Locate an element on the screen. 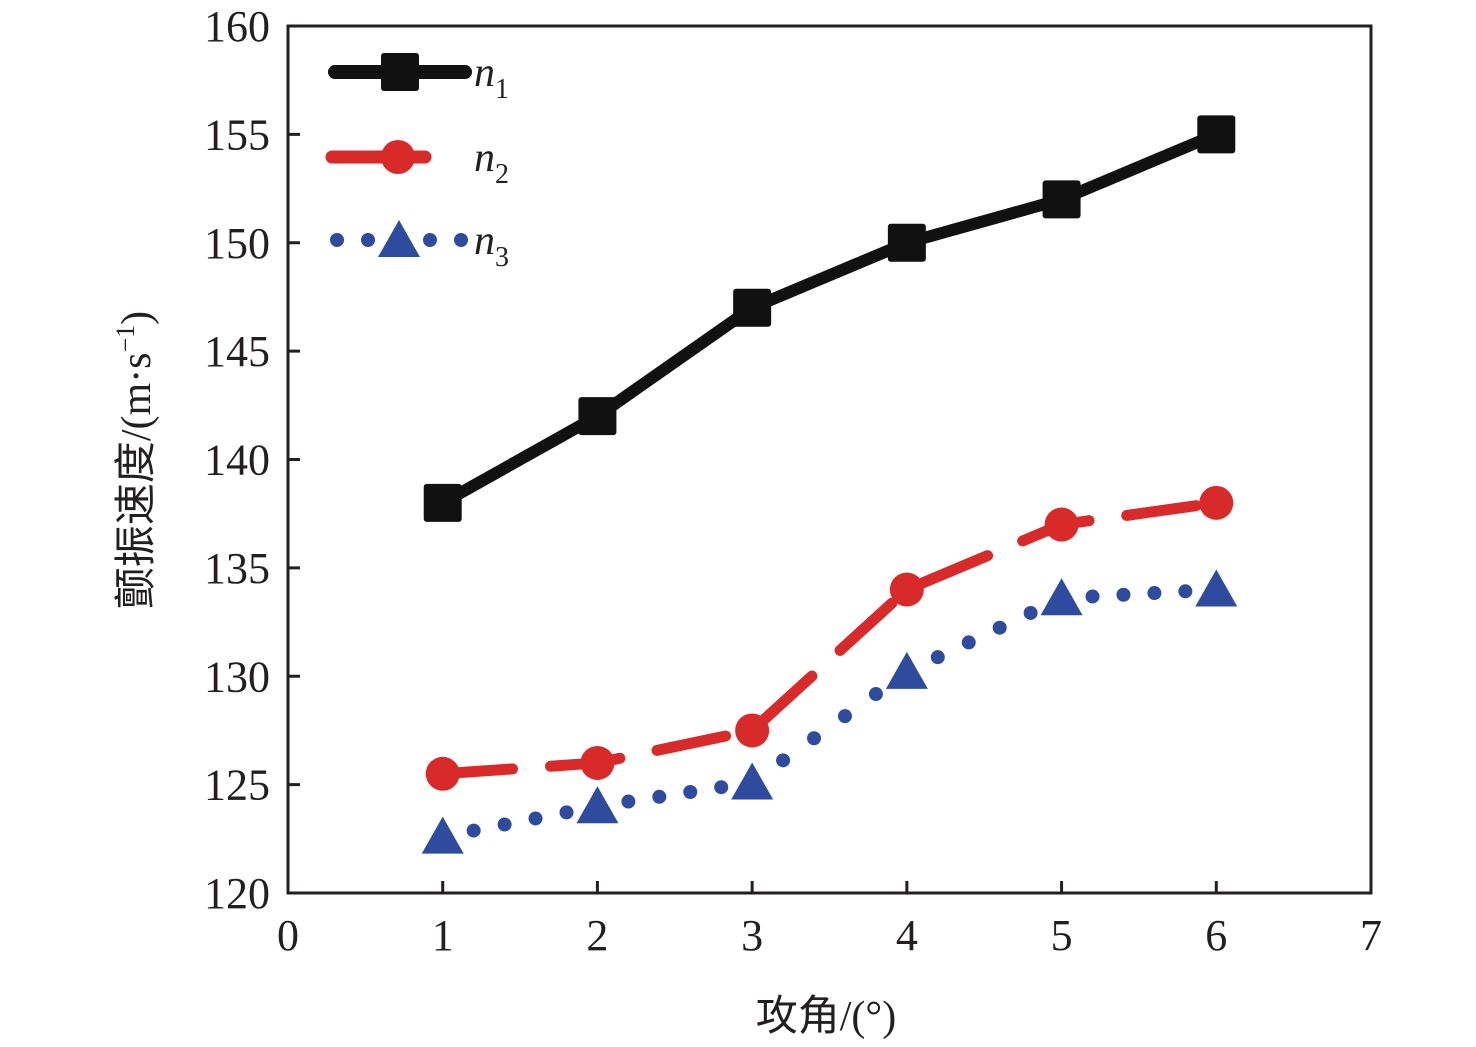 The height and width of the screenshot is (1047, 1476). y-axis-title: 颤振速度/(m·s−1) is located at coordinates (135, 460).